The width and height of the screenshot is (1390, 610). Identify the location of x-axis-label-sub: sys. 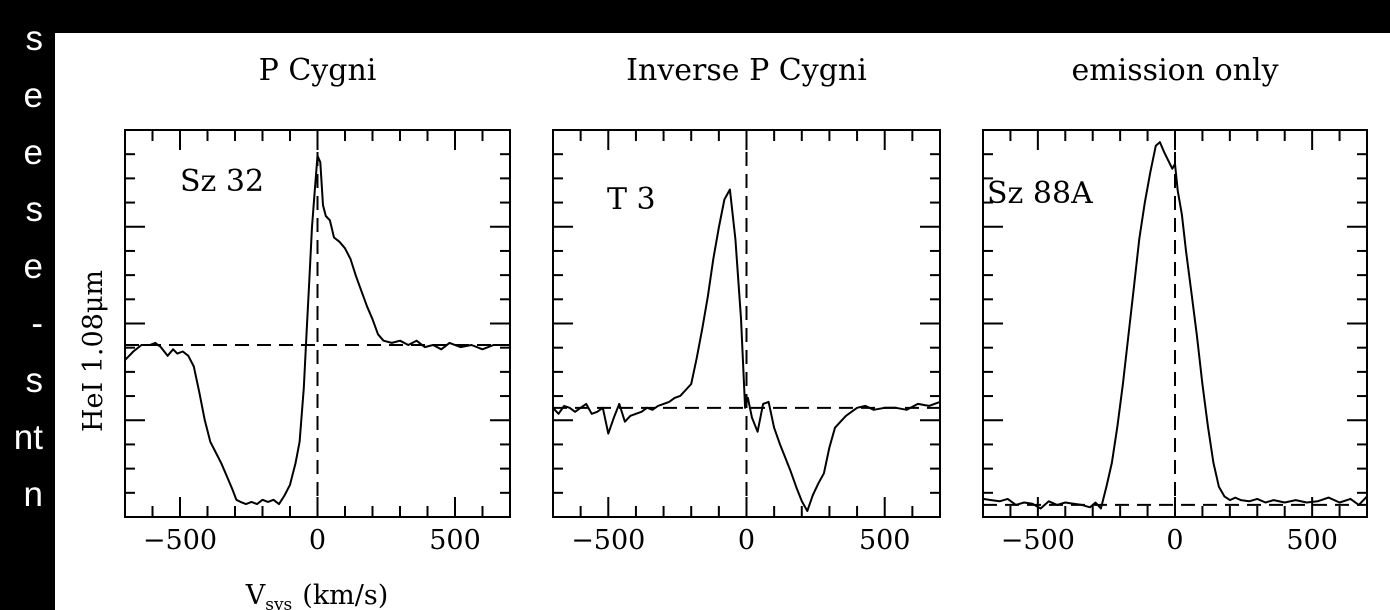
(278, 602).